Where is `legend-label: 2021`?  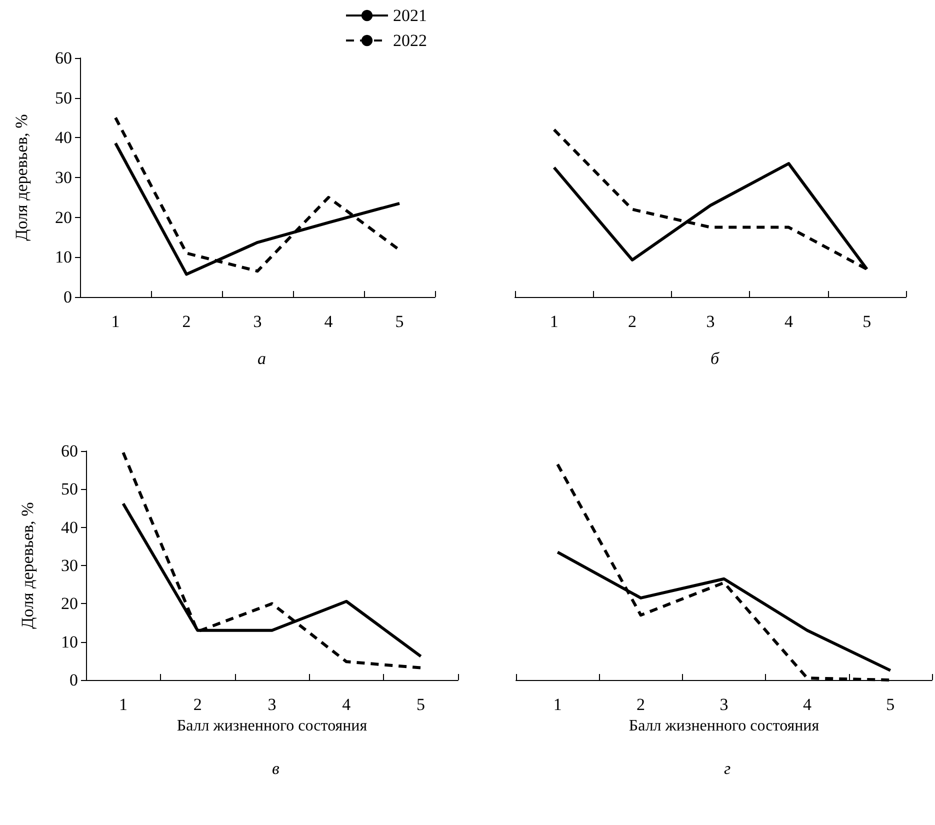 legend-label: 2021 is located at coordinates (410, 15).